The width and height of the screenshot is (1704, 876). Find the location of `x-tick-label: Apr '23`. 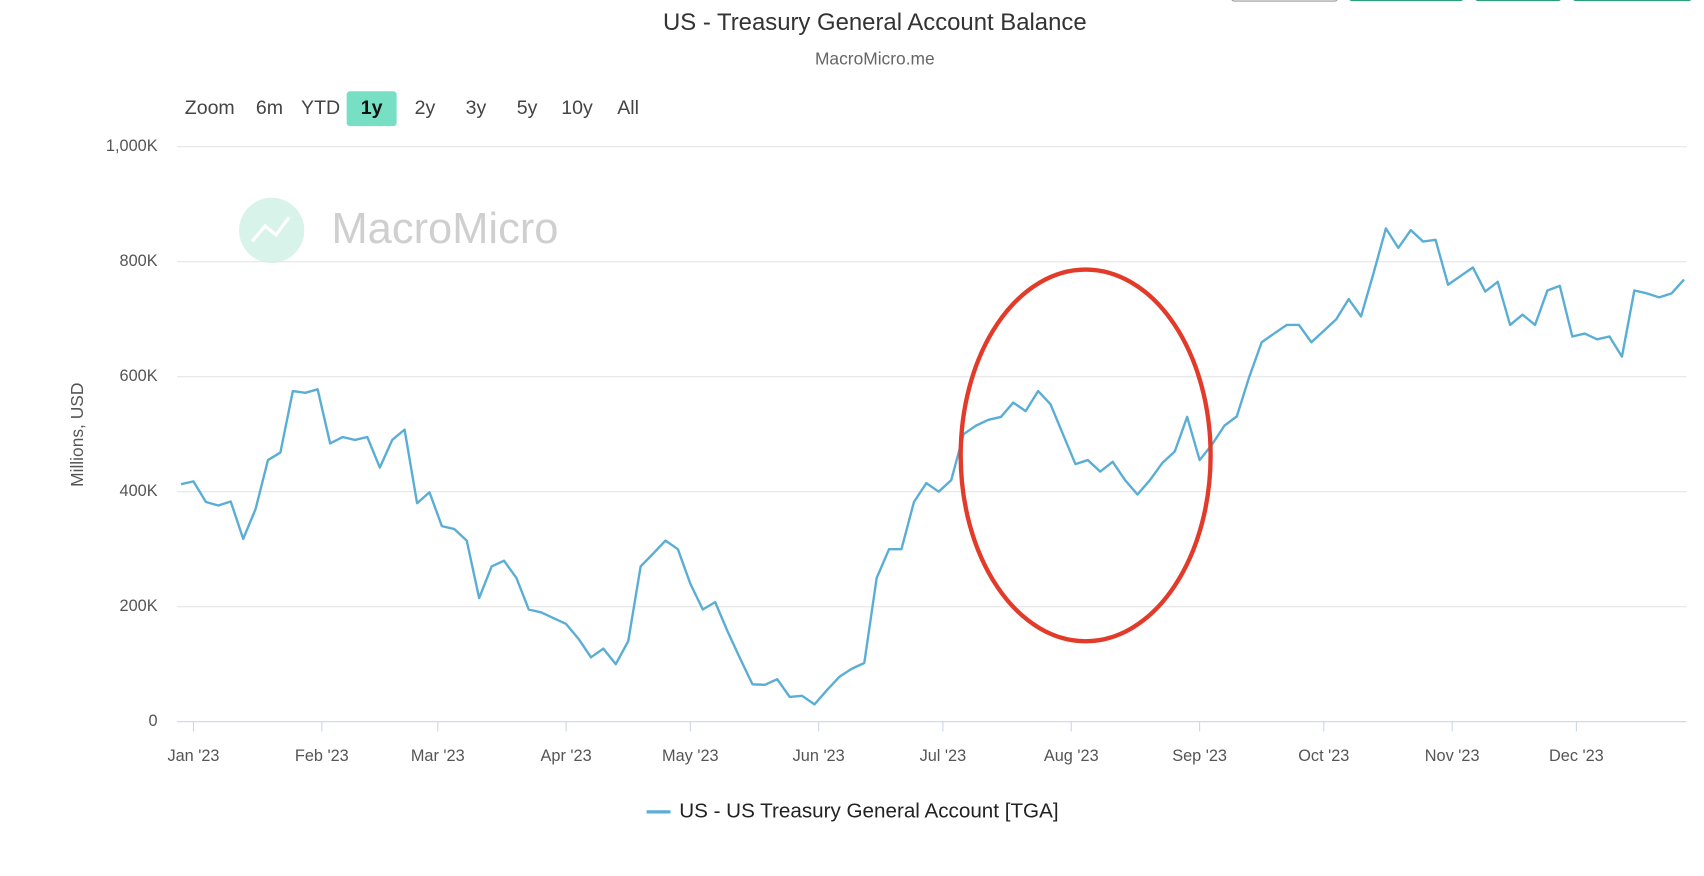

x-tick-label: Apr '23 is located at coordinates (566, 756).